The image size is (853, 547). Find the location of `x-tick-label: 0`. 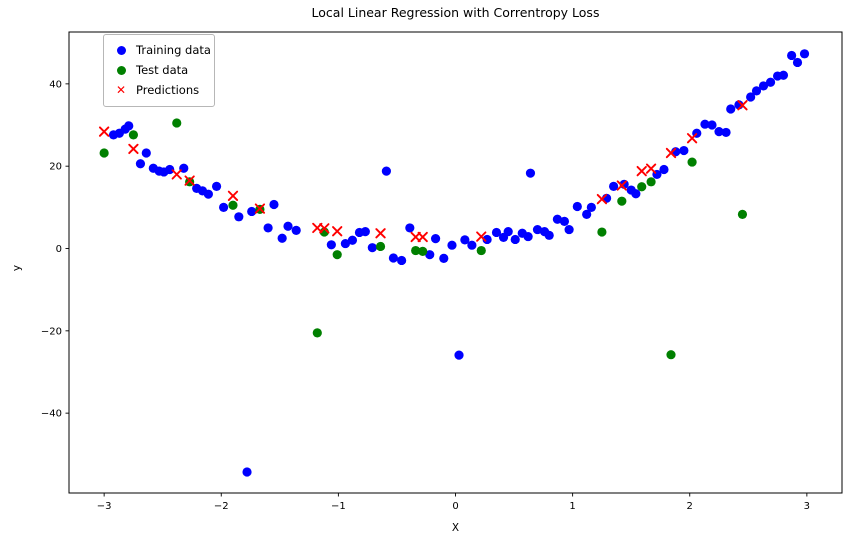

x-tick-label: 0 is located at coordinates (455, 506).